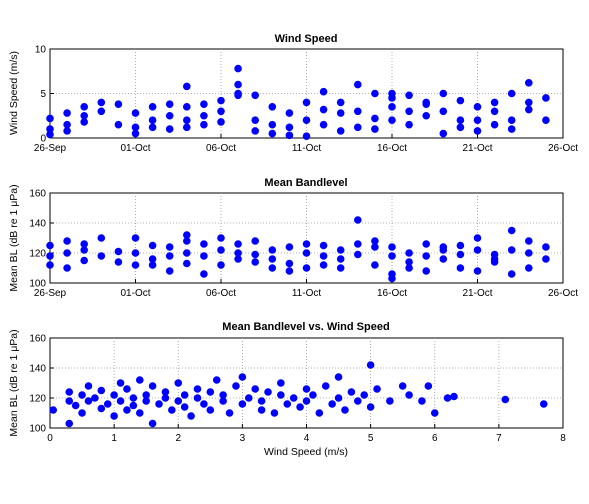  Describe the element at coordinates (392, 148) in the screenshot. I see `x-tick-label: 16-Oct` at that location.